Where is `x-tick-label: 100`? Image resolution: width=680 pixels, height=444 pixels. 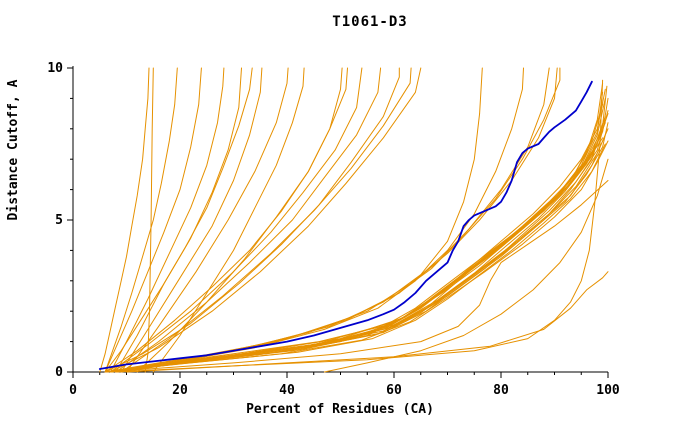
x-tick-label: 100 is located at coordinates (608, 390).